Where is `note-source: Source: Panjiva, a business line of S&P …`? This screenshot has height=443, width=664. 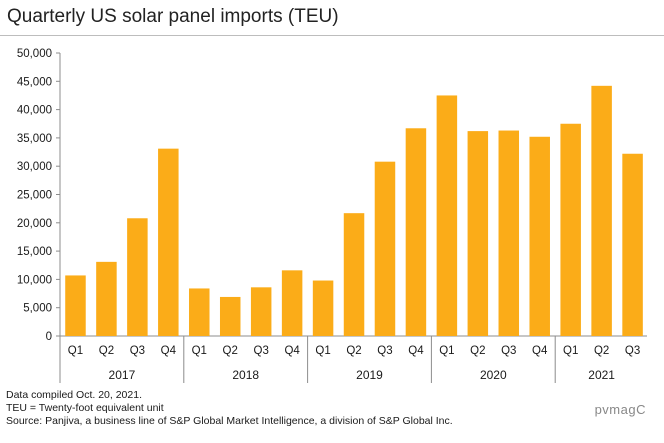
note-source: Source: Panjiva, a business line of S&P … is located at coordinates (229, 421).